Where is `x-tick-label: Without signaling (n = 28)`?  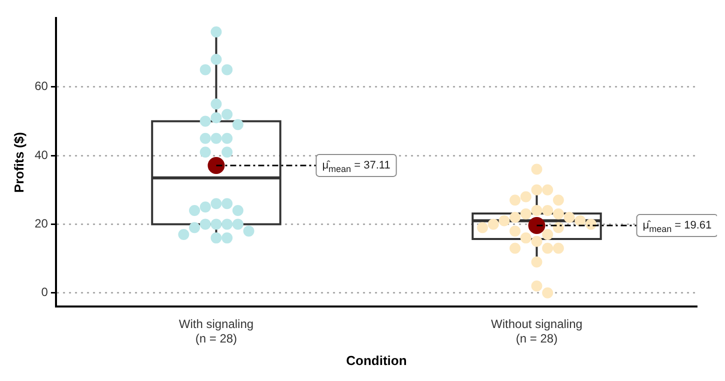 x-tick-label: Without signaling (n = 28) is located at coordinates (536, 331).